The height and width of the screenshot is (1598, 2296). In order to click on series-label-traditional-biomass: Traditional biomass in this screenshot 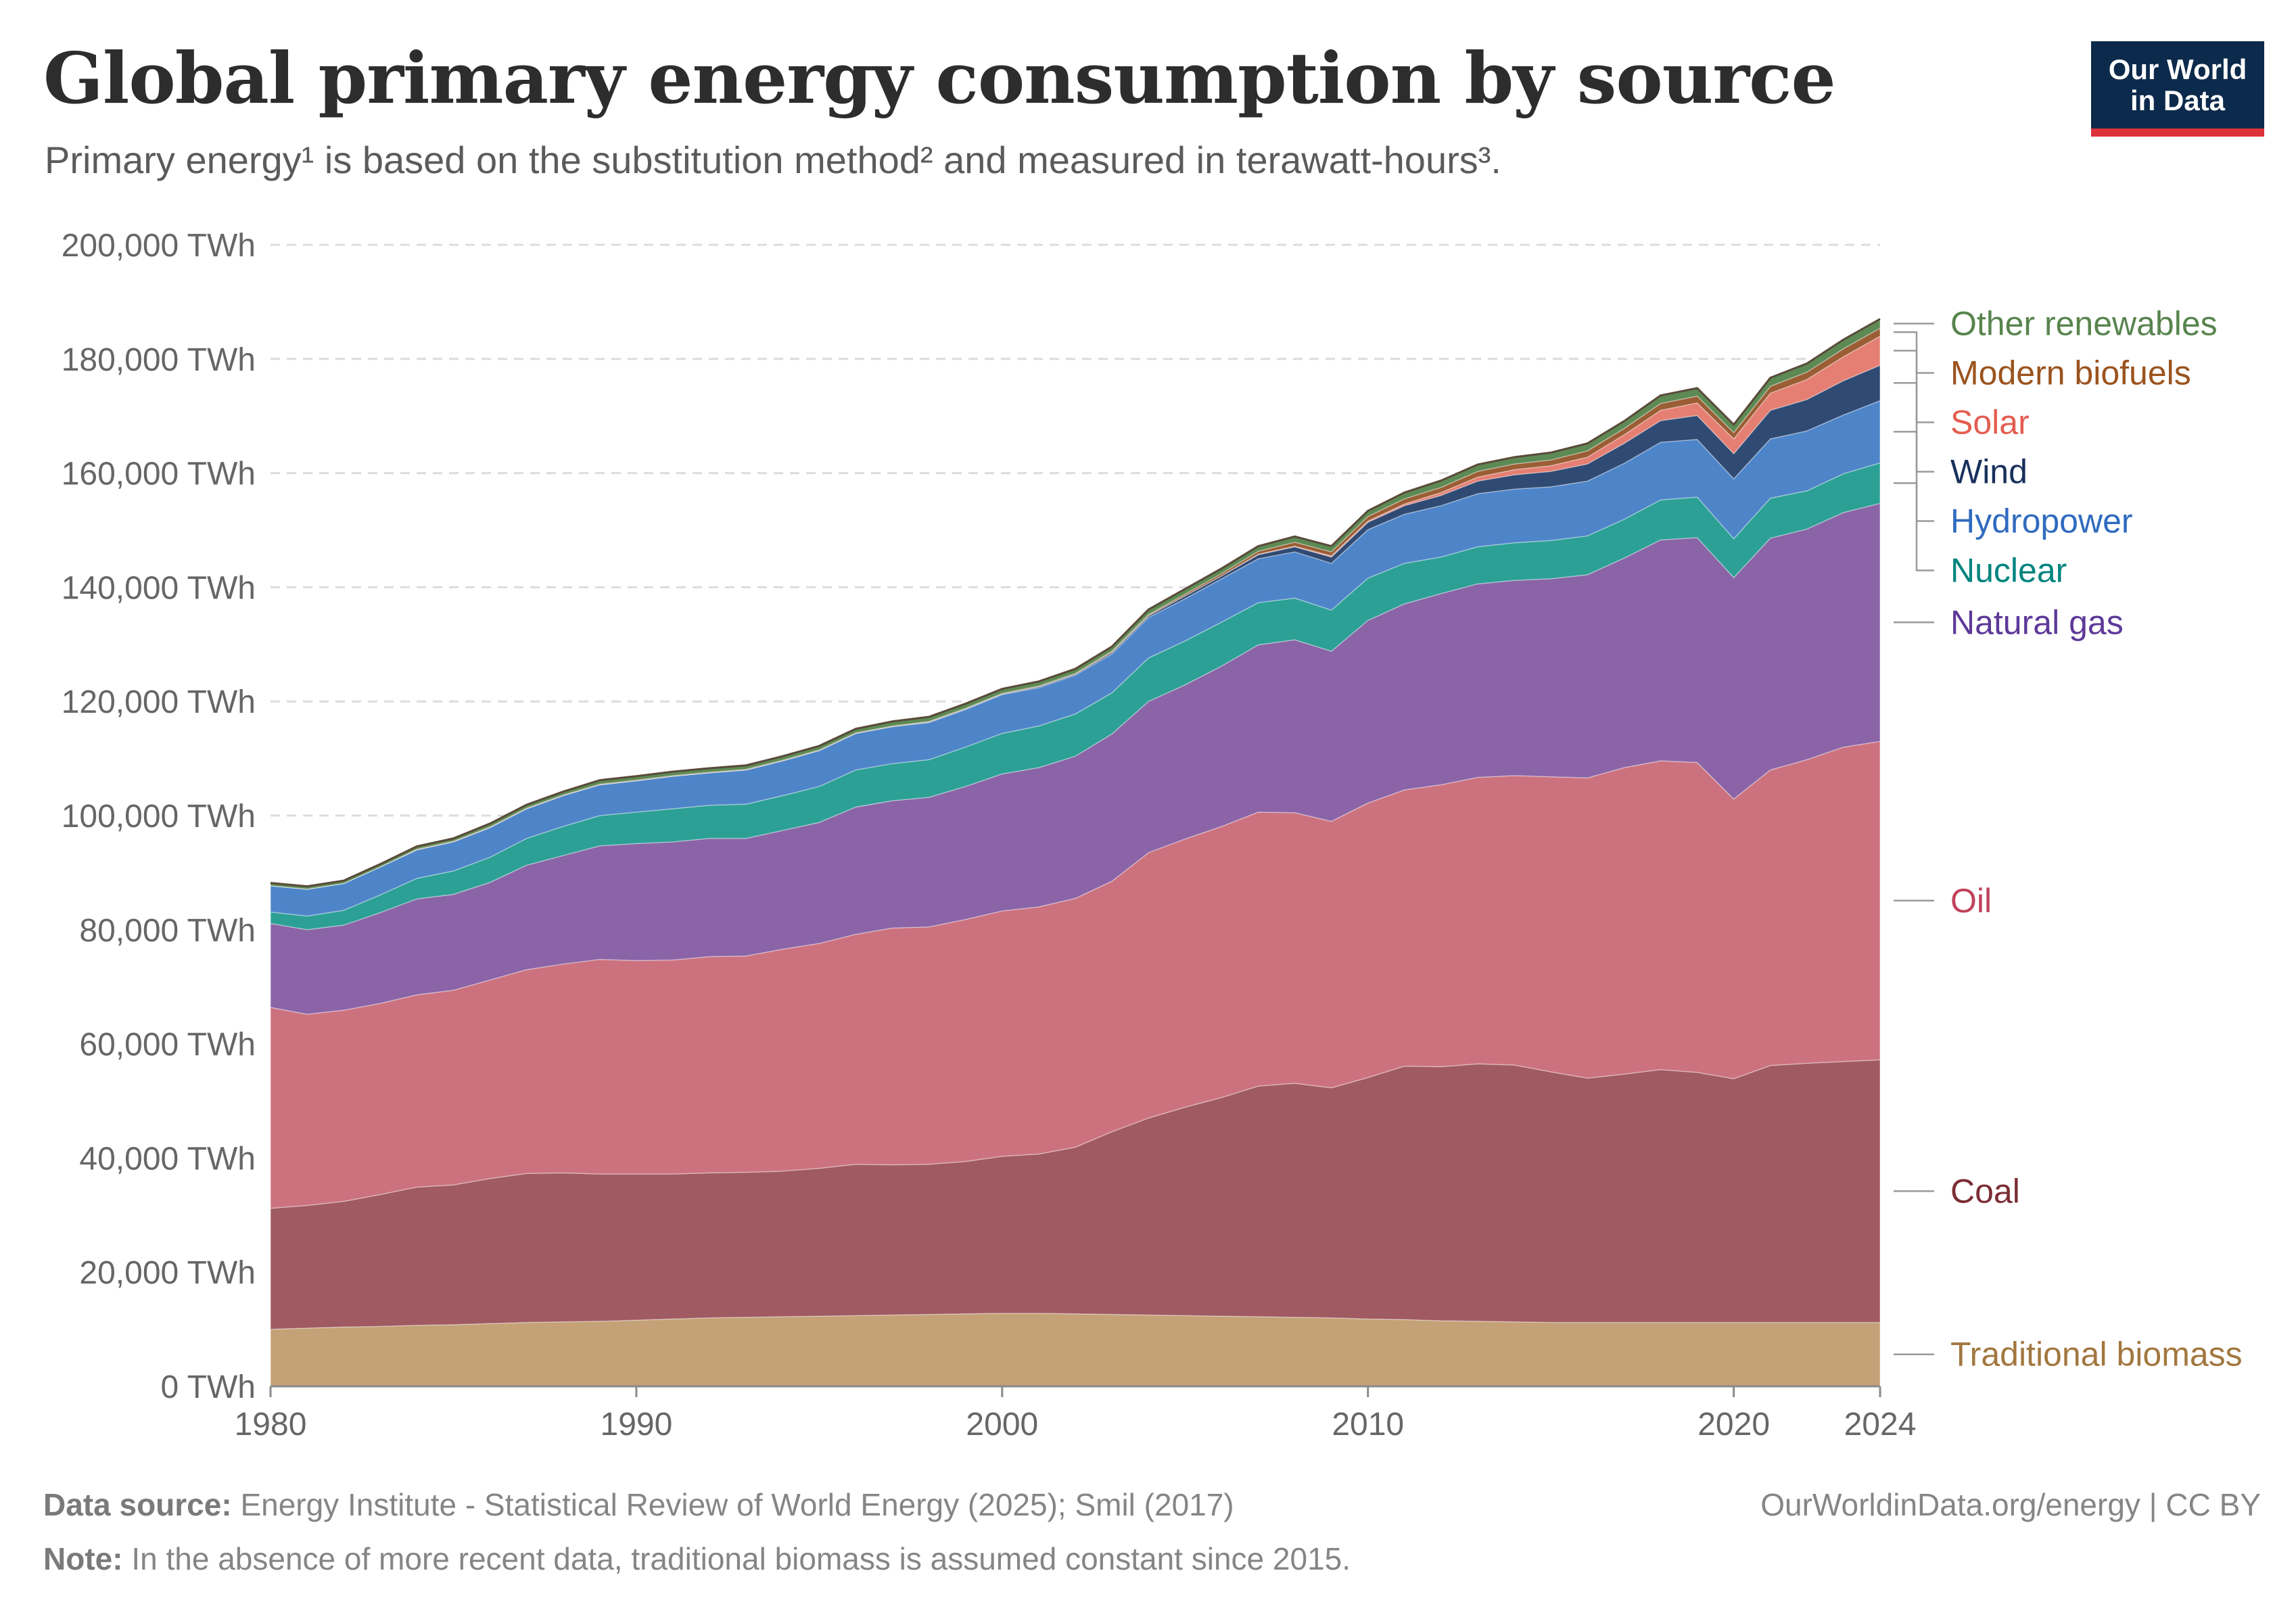, I will do `click(2097, 1355)`.